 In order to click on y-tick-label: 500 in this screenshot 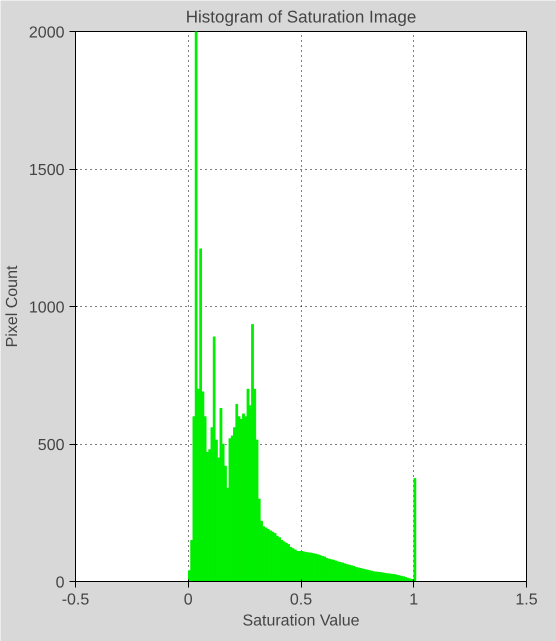, I will do `click(51, 445)`.